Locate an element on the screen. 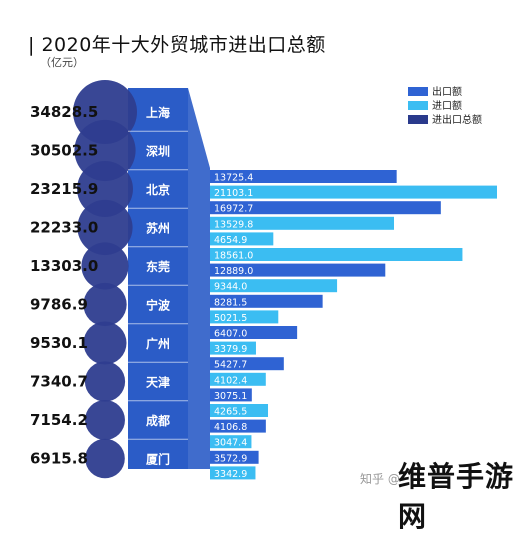 The width and height of the screenshot is (523, 535). city-label: 成都 is located at coordinates (158, 420).